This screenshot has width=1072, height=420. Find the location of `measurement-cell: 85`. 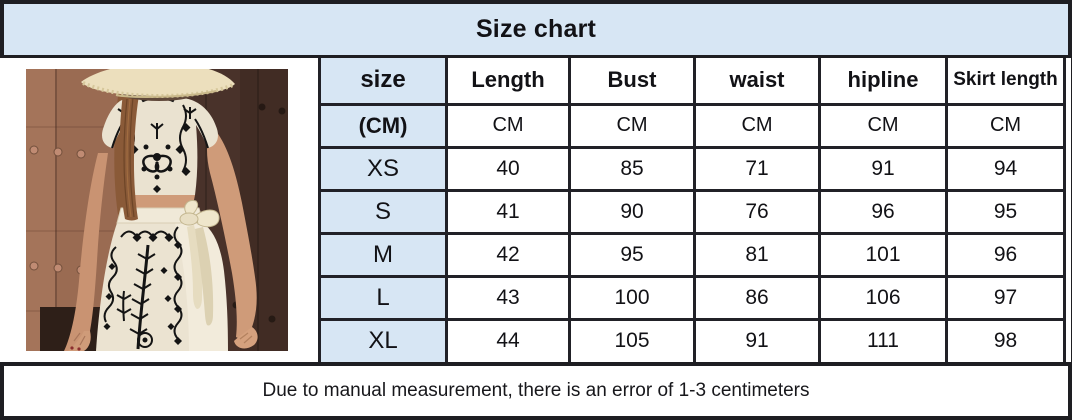

measurement-cell: 85 is located at coordinates (632, 168).